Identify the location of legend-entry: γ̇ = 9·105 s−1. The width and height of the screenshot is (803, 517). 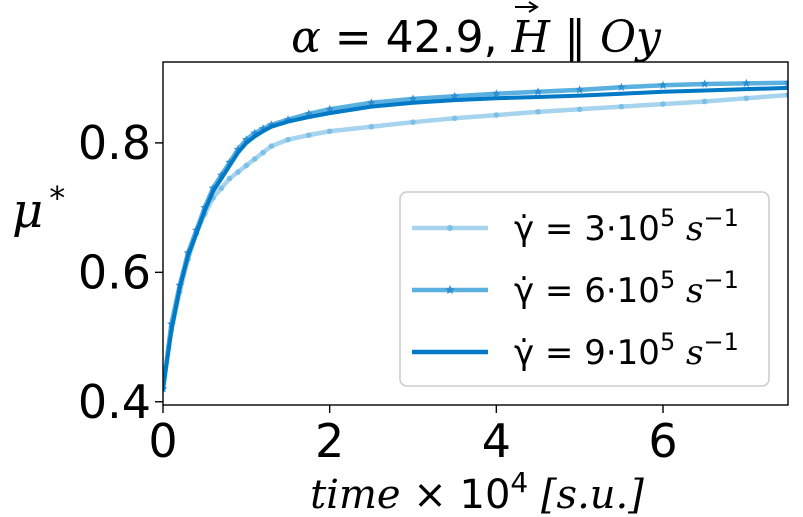
(575, 350).